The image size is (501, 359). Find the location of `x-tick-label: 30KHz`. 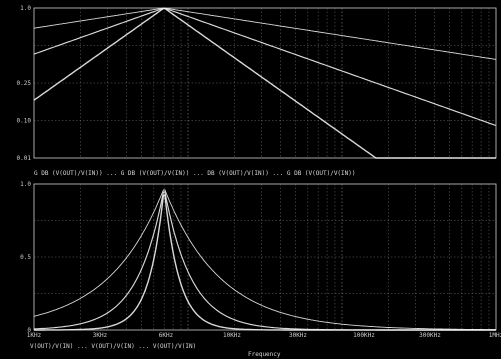

x-tick-label: 30KHz is located at coordinates (298, 335).